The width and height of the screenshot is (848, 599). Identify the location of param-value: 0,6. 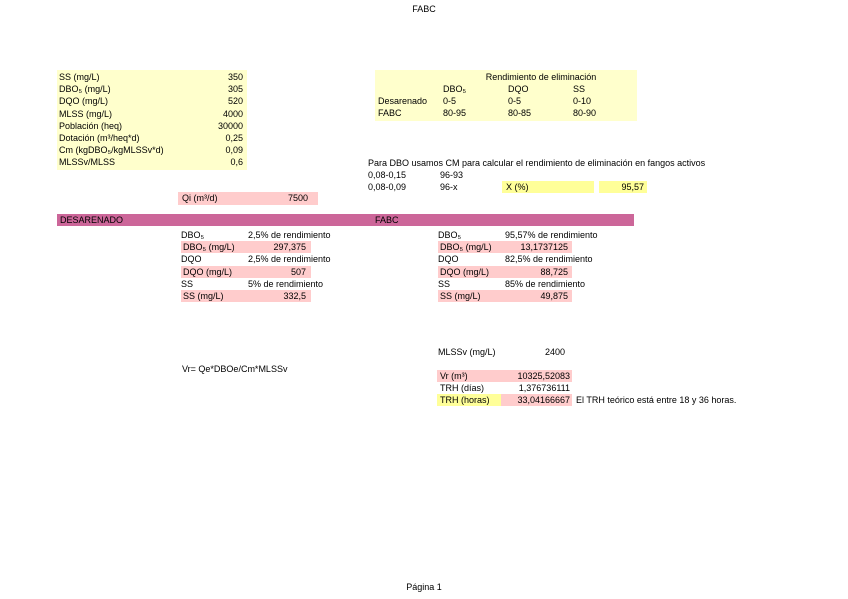
(236, 162).